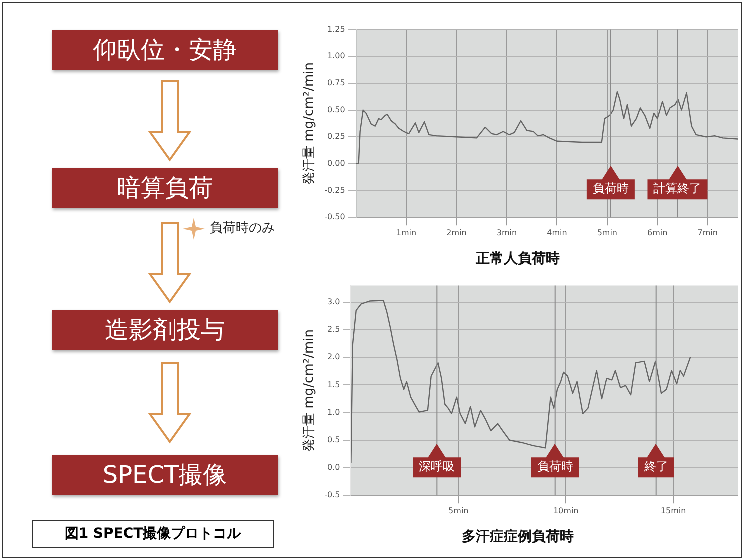  What do you see at coordinates (332, 495) in the screenshot?
I see `y-tick-label: -0.5` at bounding box center [332, 495].